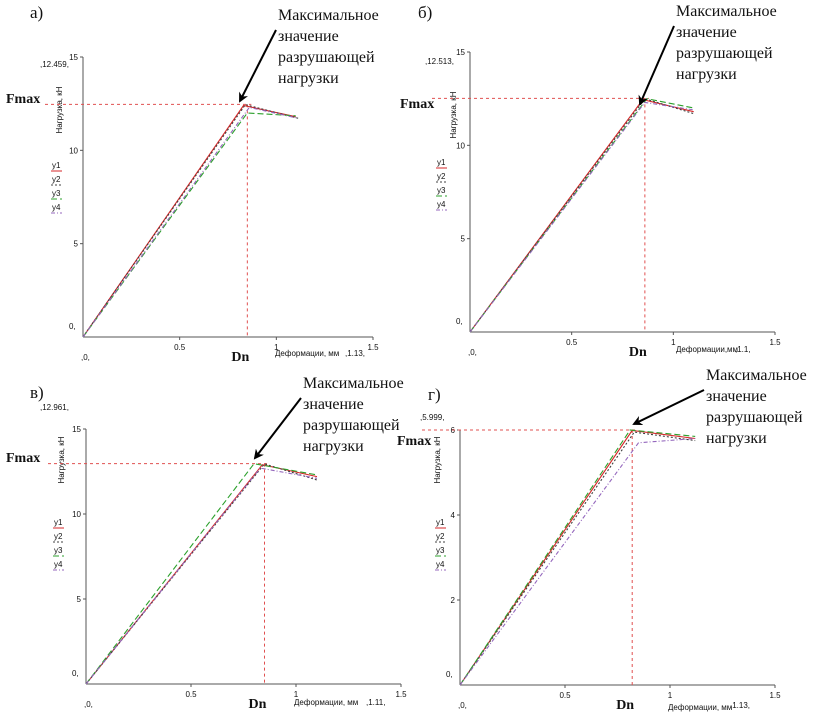  What do you see at coordinates (743, 349) in the screenshot?
I see `x-max-label: ,1.1,` at bounding box center [743, 349].